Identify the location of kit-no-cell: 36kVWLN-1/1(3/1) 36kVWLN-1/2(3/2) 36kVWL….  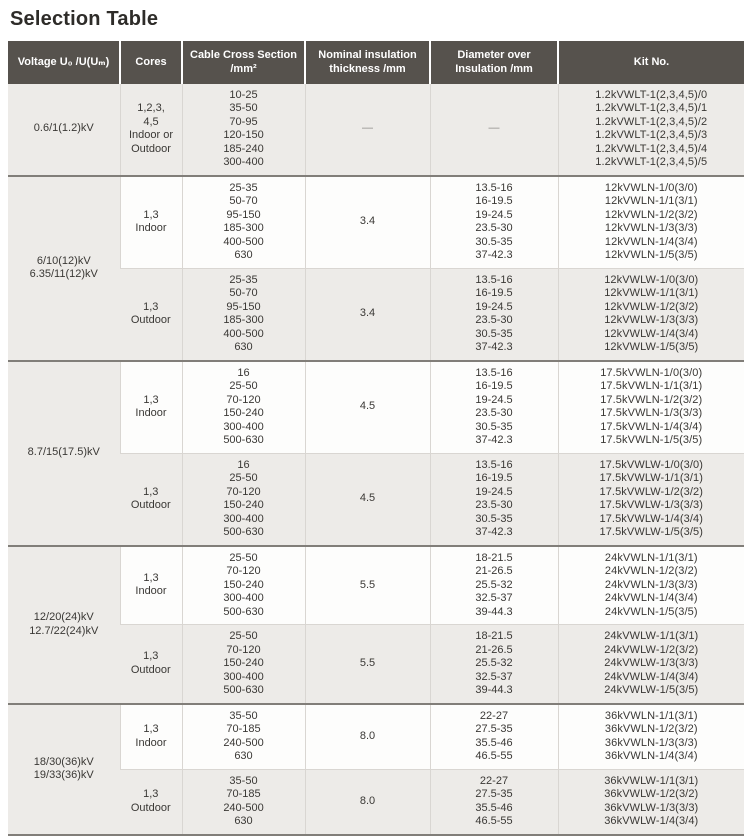
(650, 736).